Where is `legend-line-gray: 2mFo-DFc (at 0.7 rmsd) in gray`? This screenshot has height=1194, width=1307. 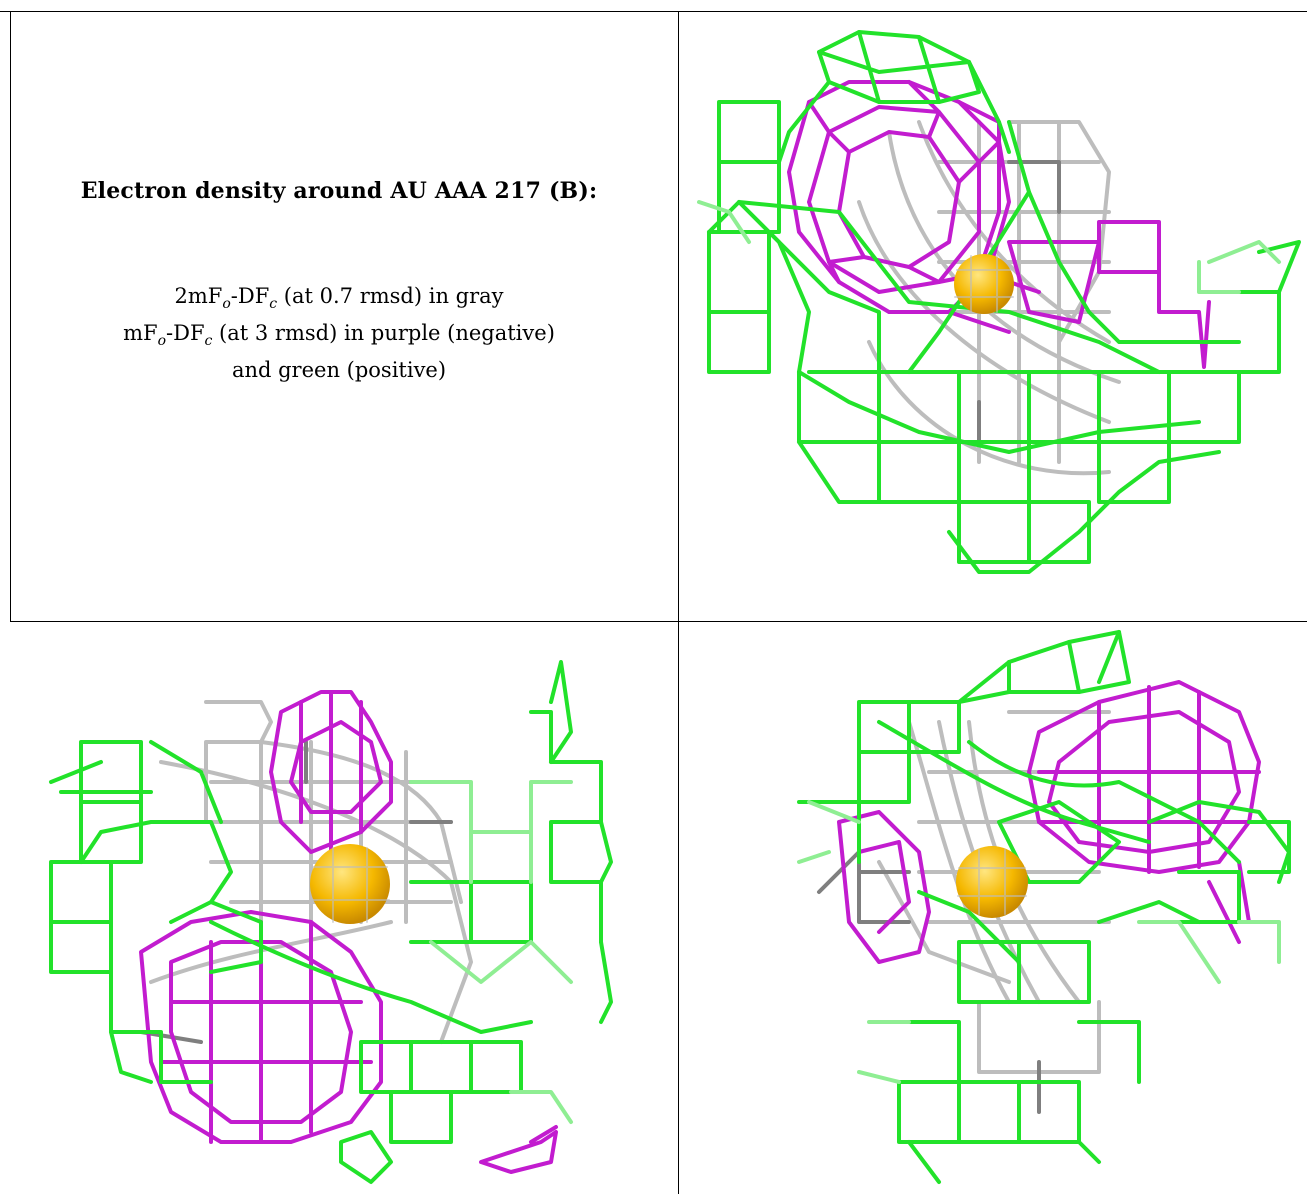 legend-line-gray: 2mFo-DFc (at 0.7 rmsd) in gray is located at coordinates (339, 298).